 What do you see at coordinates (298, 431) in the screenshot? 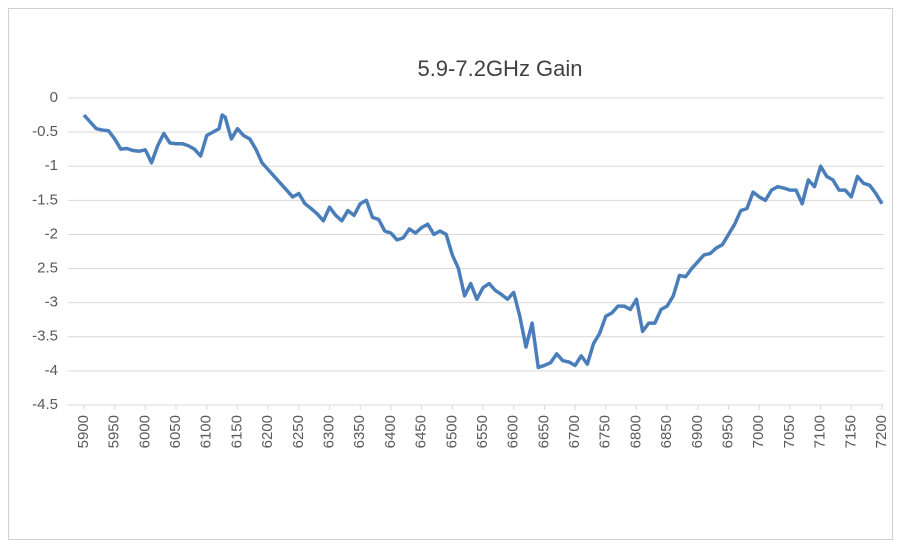
I see `x-tick-label: 6250` at bounding box center [298, 431].